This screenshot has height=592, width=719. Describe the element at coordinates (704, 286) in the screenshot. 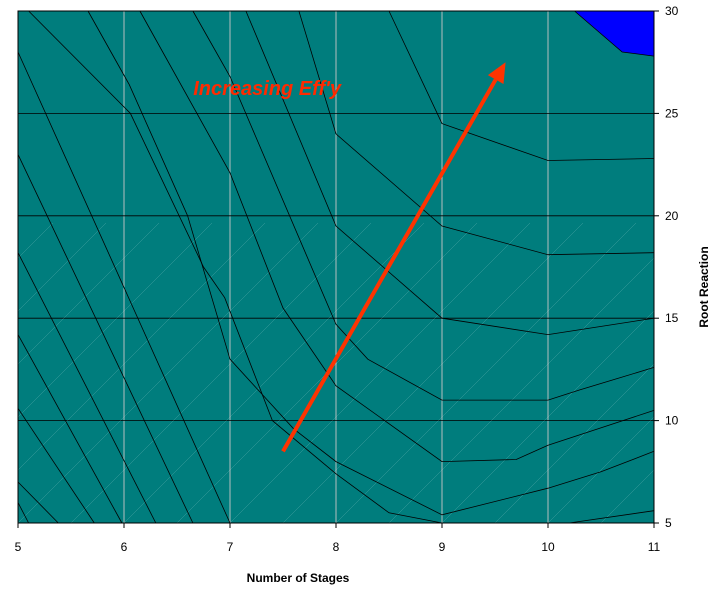

I see `y-axis-title: Root Reaction` at that location.